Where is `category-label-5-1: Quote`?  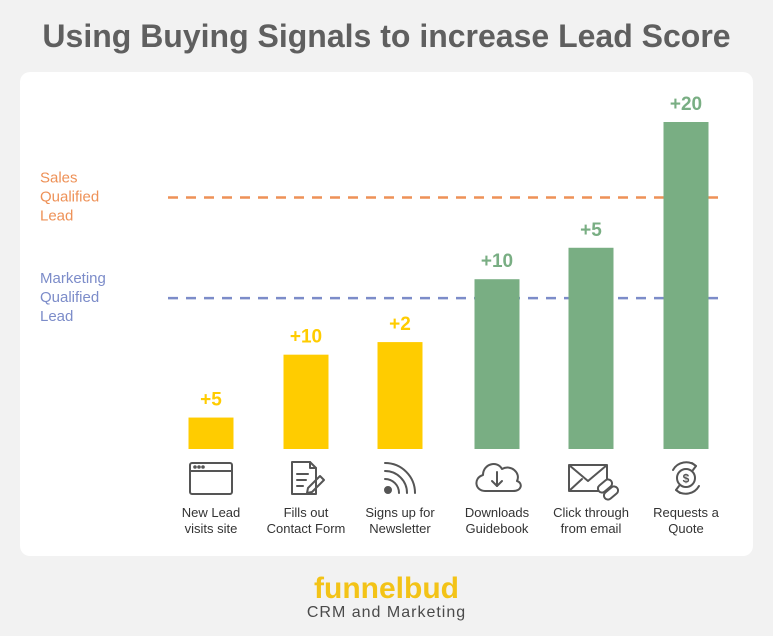
category-label-5-1: Quote is located at coordinates (685, 528).